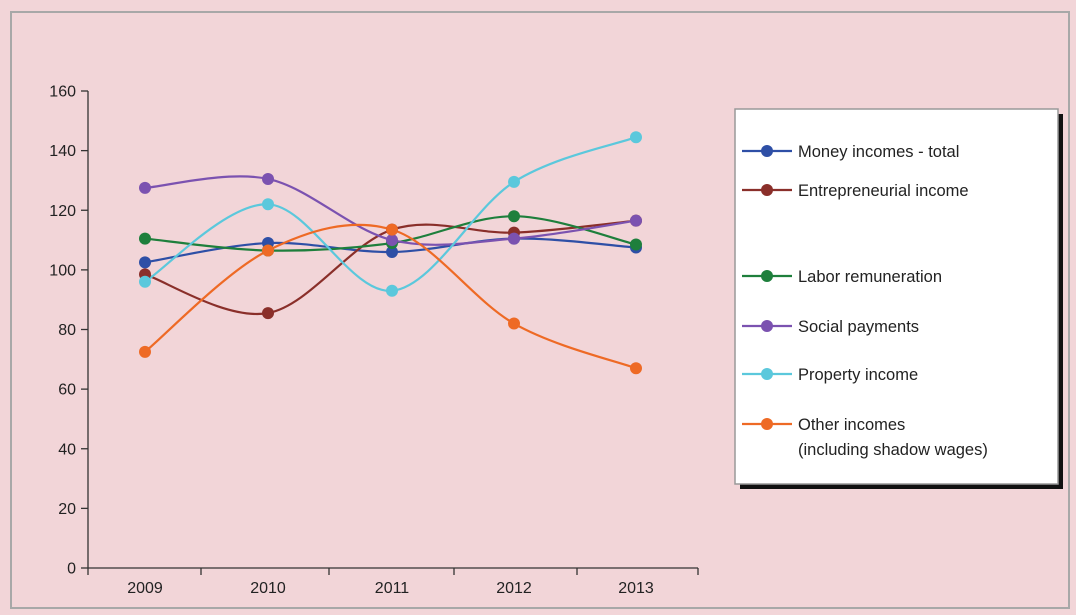 This screenshot has height=615, width=1076. Describe the element at coordinates (67, 390) in the screenshot. I see `y-tick-label: 60` at that location.